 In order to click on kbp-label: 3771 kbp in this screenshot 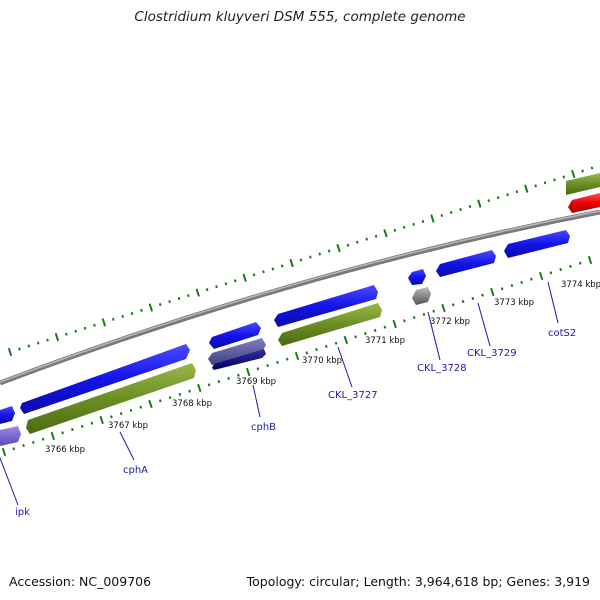, I will do `click(385, 341)`.